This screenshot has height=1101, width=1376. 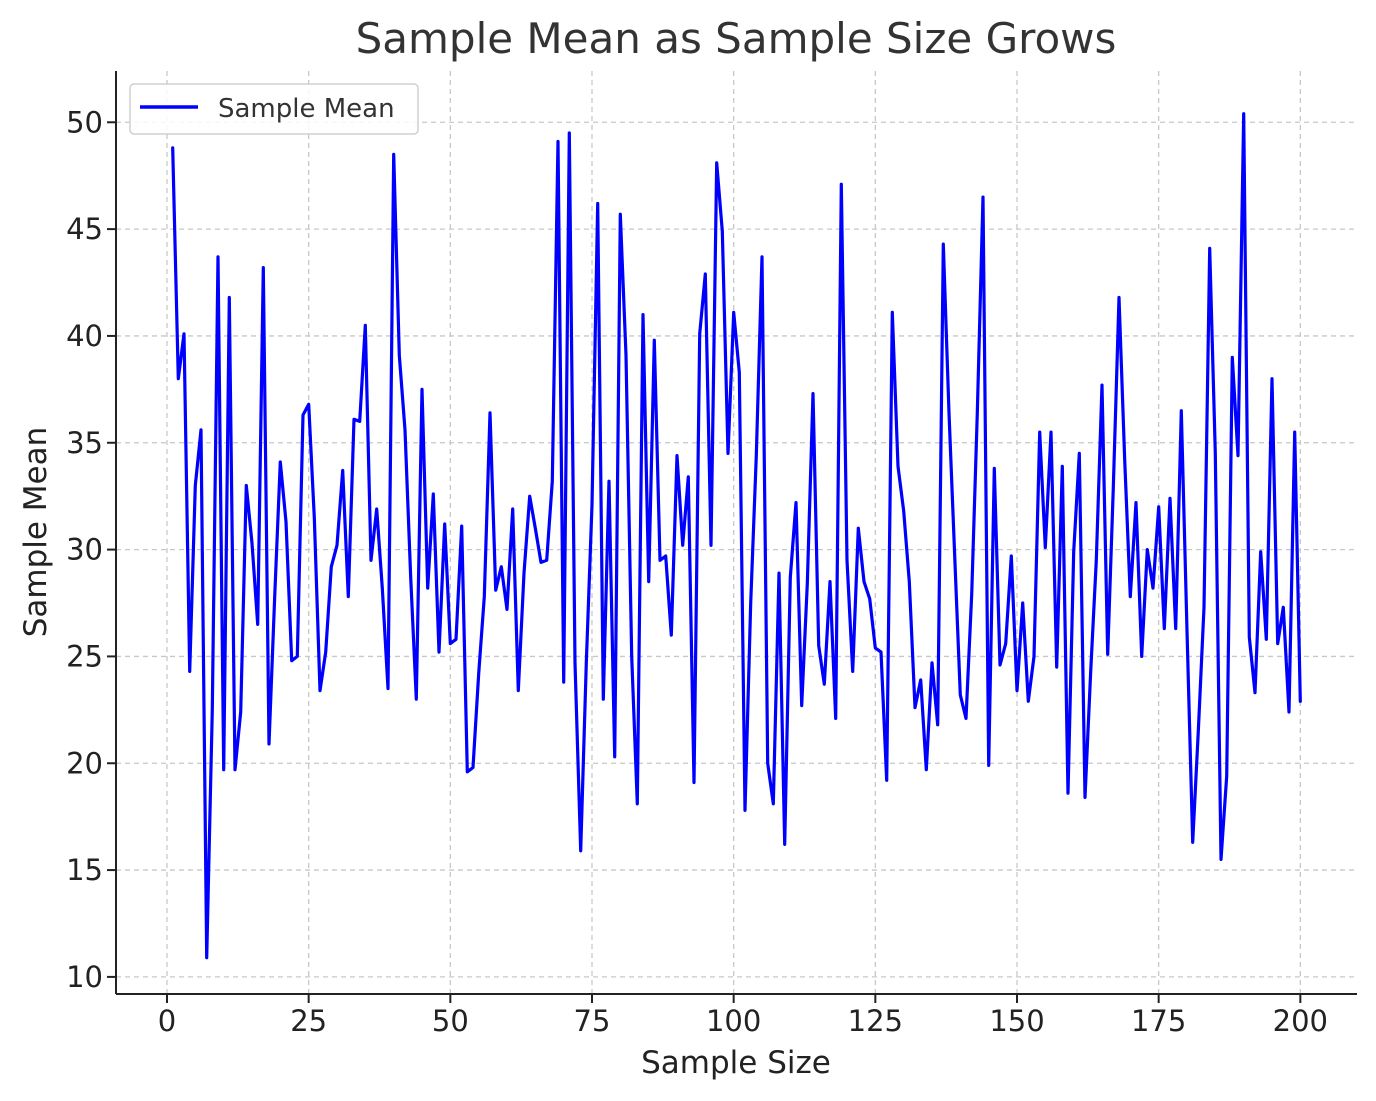 I want to click on y-tick-label: 25, so click(x=84, y=656).